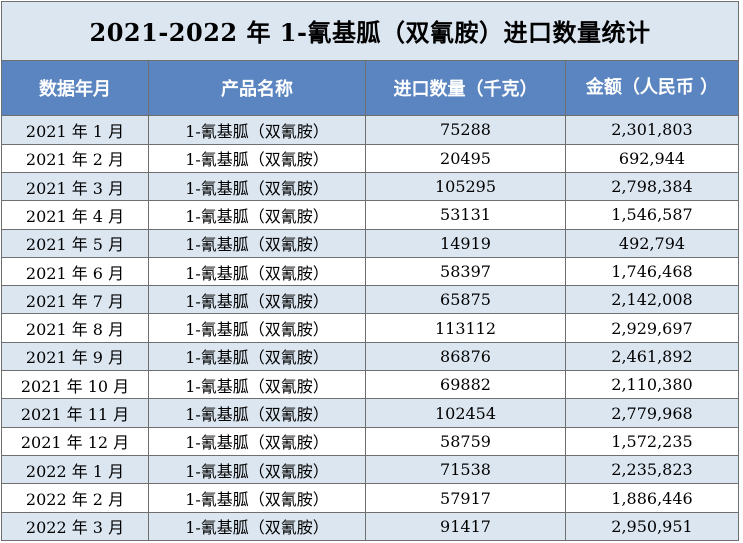 This screenshot has width=743, height=543. What do you see at coordinates (652, 215) in the screenshot?
I see `cell-amount: 1,546,587` at bounding box center [652, 215].